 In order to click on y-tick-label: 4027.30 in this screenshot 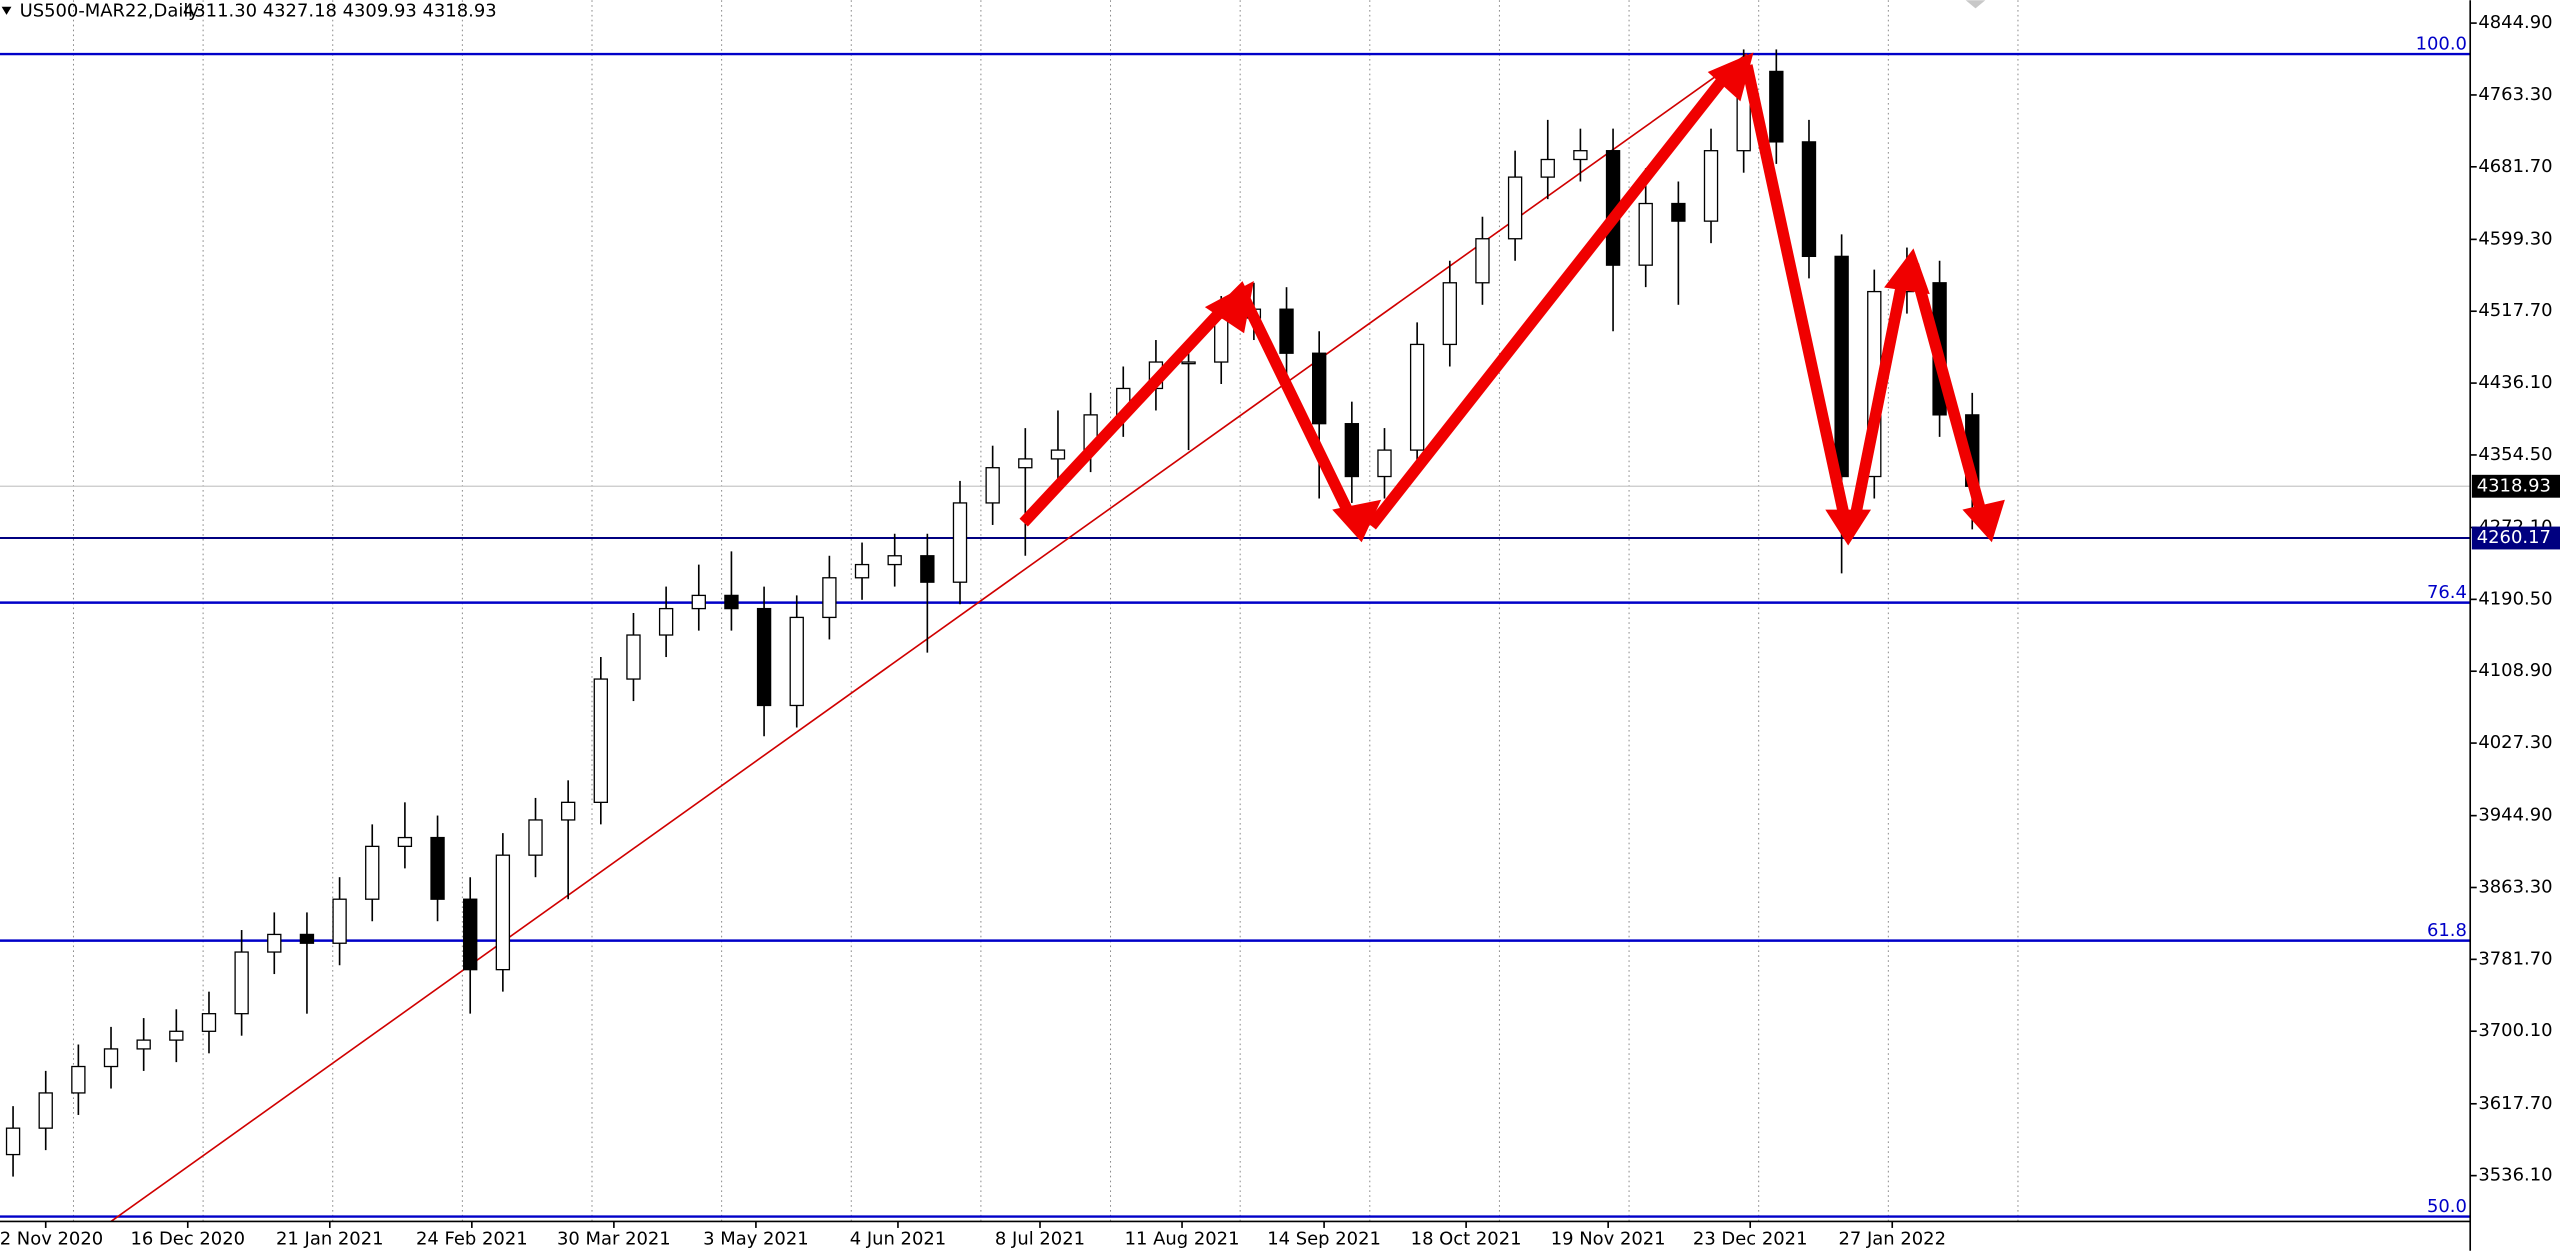, I will do `click(2515, 742)`.